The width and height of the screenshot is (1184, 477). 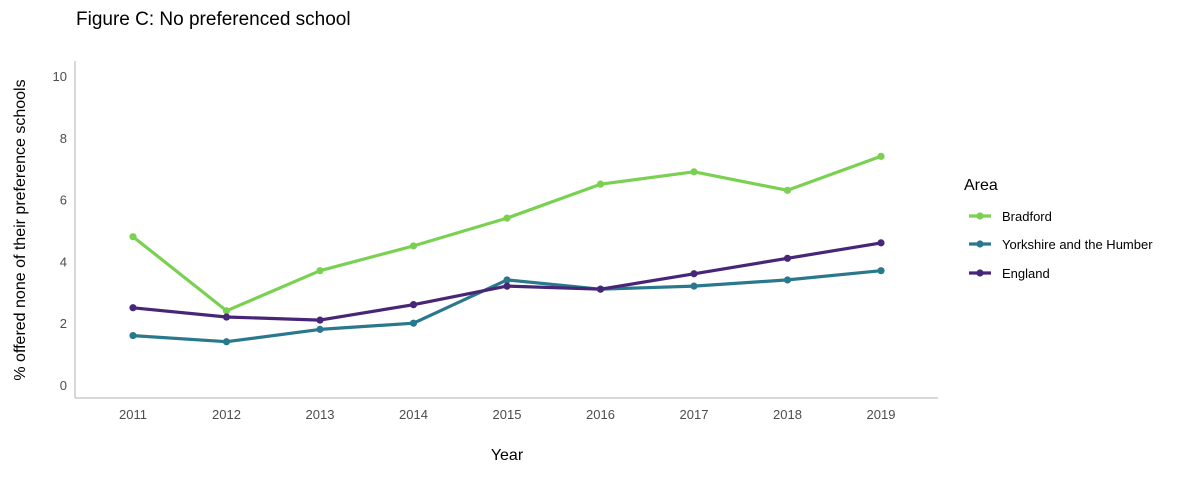 I want to click on y-tick-label: 4, so click(x=63, y=261).